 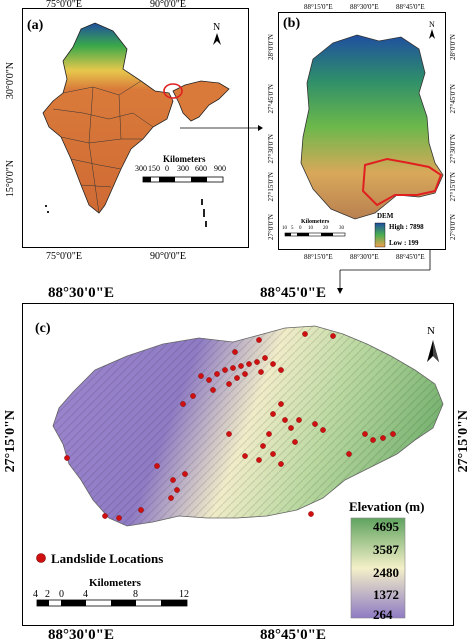 What do you see at coordinates (201, 101) in the screenshot?
I see `india-northeast` at bounding box center [201, 101].